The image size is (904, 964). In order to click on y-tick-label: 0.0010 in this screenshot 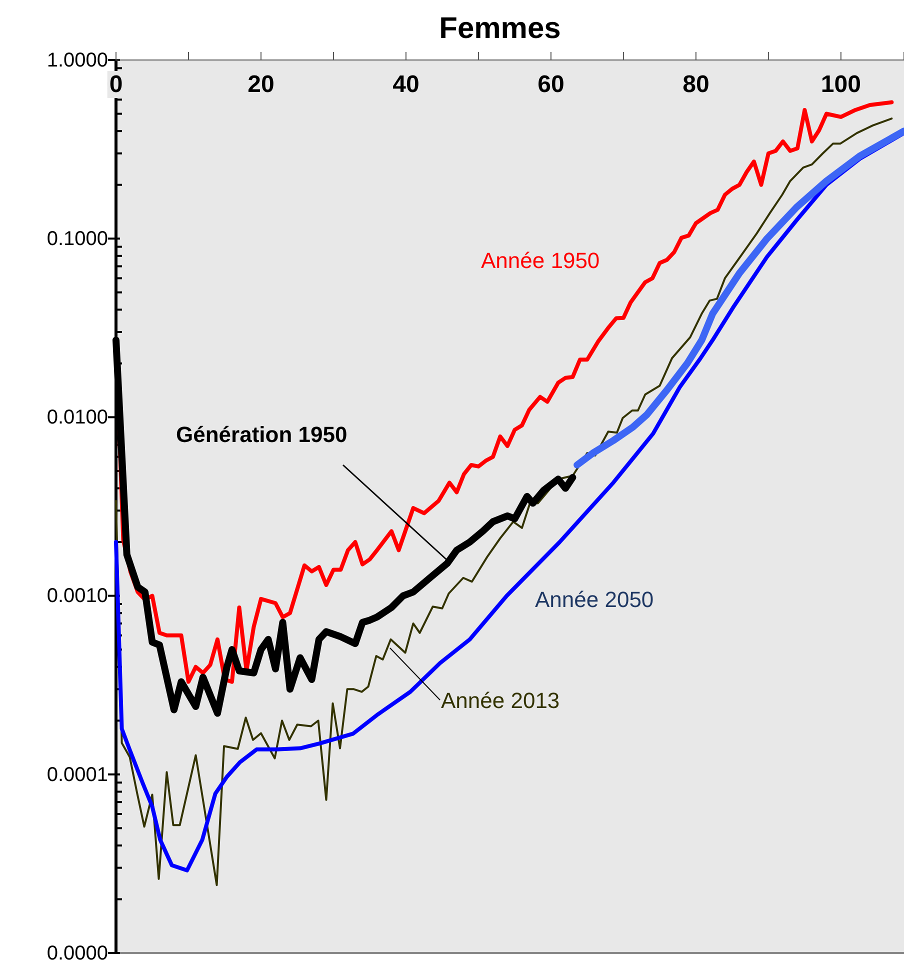, I will do `click(77, 596)`.